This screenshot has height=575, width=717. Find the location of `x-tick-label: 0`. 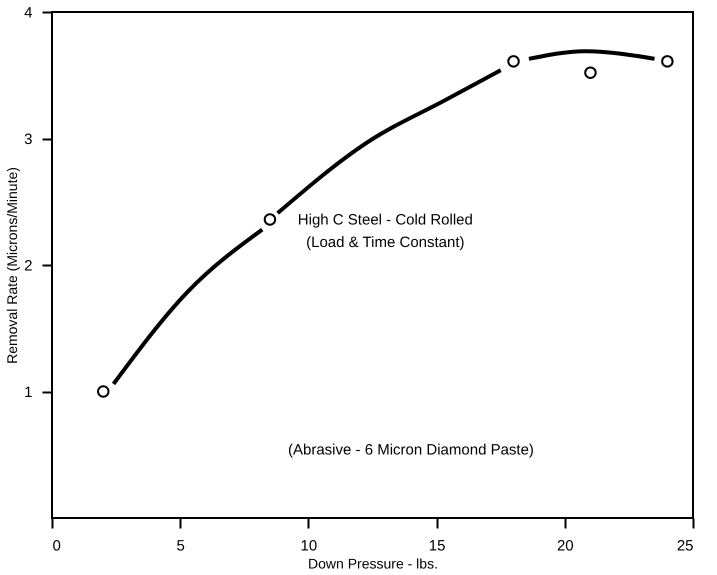

x-tick-label: 0 is located at coordinates (56, 546).